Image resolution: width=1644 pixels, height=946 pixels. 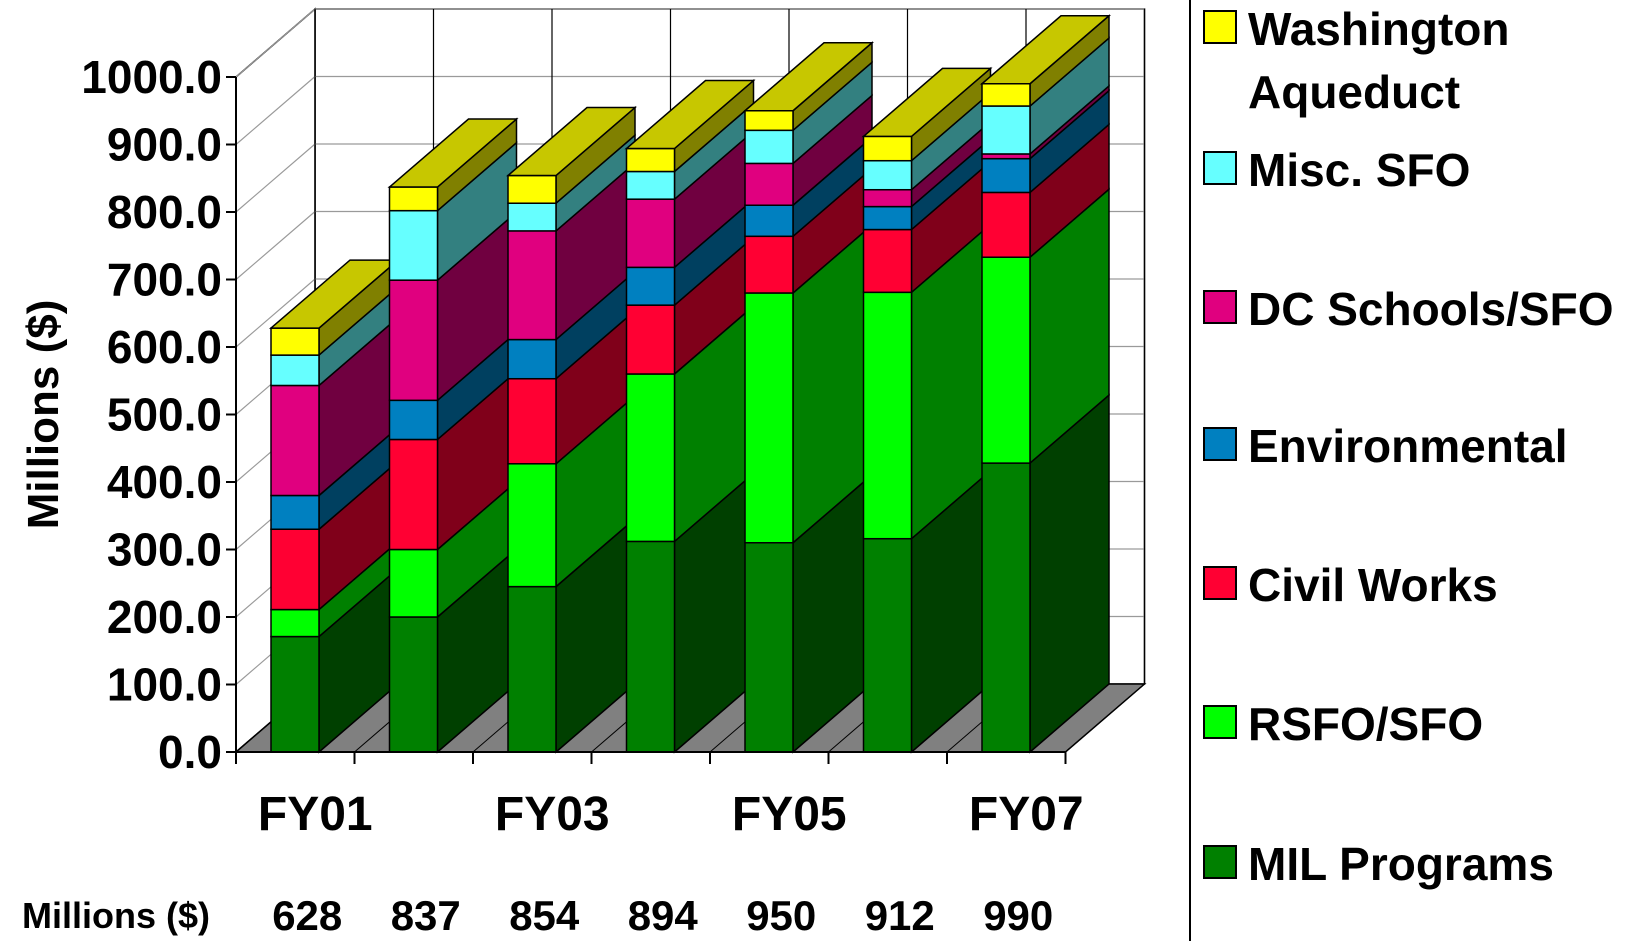 I want to click on bar-segment-civil-works-fy03, so click(x=532, y=421).